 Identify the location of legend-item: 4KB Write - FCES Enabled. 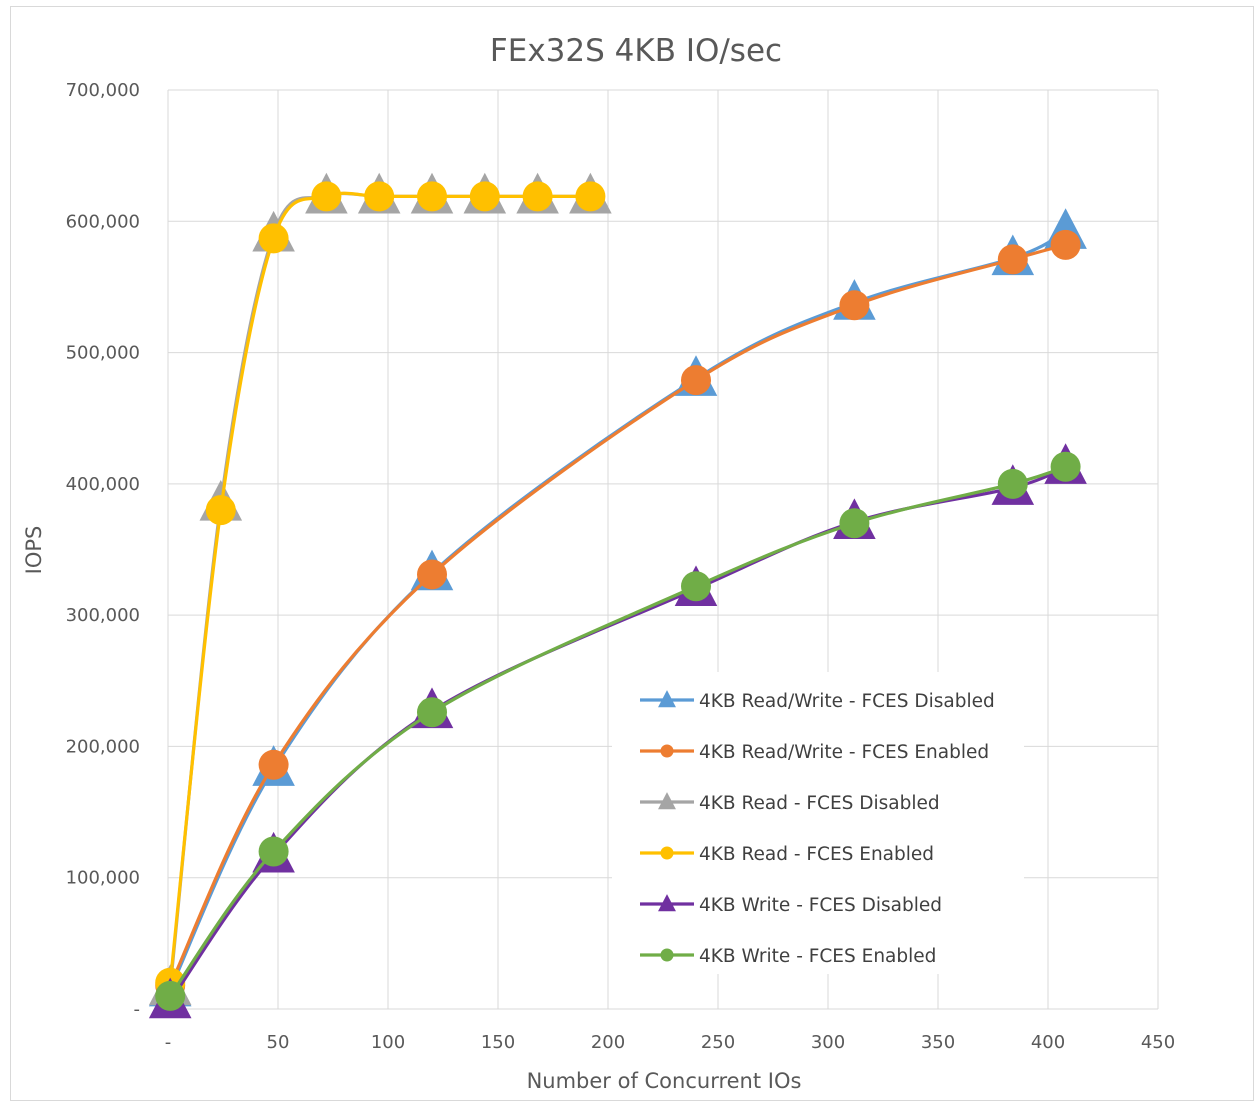
(788, 956).